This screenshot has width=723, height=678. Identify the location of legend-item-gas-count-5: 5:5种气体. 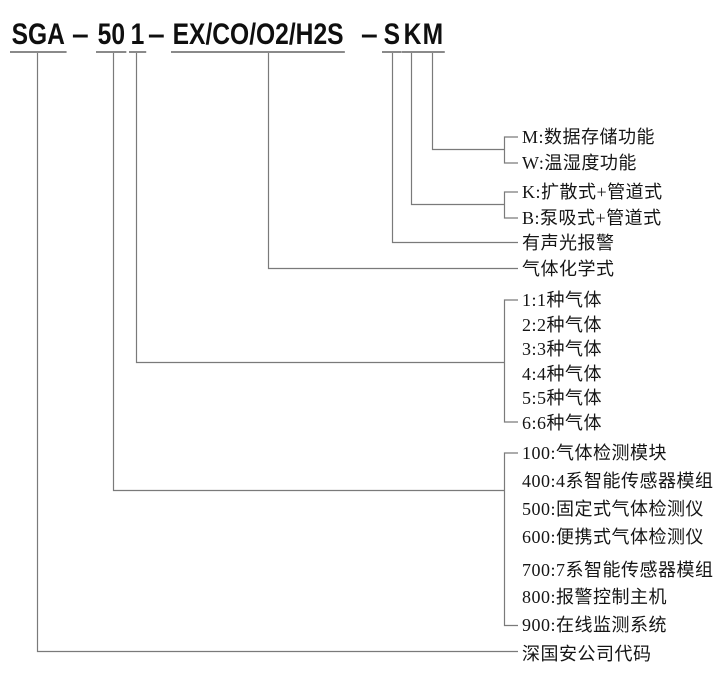
(562, 398).